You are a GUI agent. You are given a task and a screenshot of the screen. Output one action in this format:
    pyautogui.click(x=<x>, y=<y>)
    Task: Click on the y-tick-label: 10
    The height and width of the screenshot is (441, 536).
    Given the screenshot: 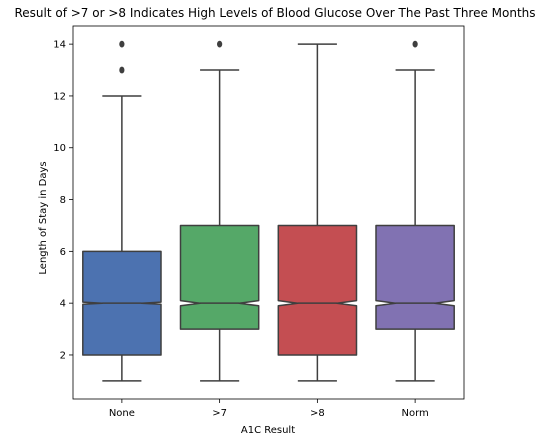 What is the action you would take?
    pyautogui.click(x=59, y=148)
    